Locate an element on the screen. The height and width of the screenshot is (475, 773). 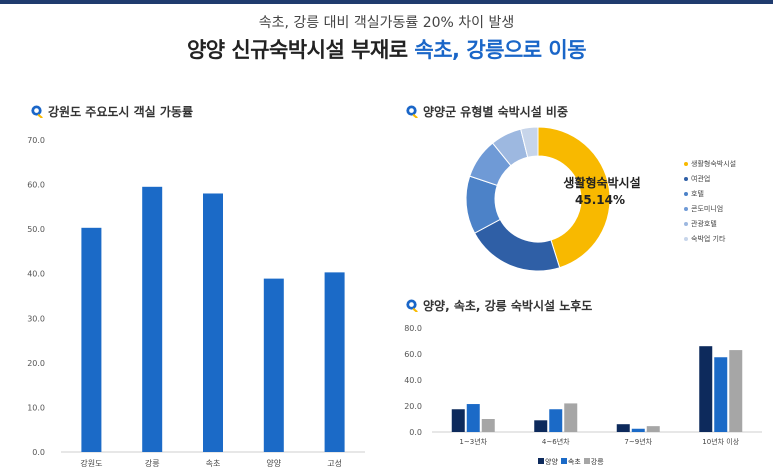
lodging-type-chart-title: 양양군 유형별 숙박시설 비중 is located at coordinates (486, 111).